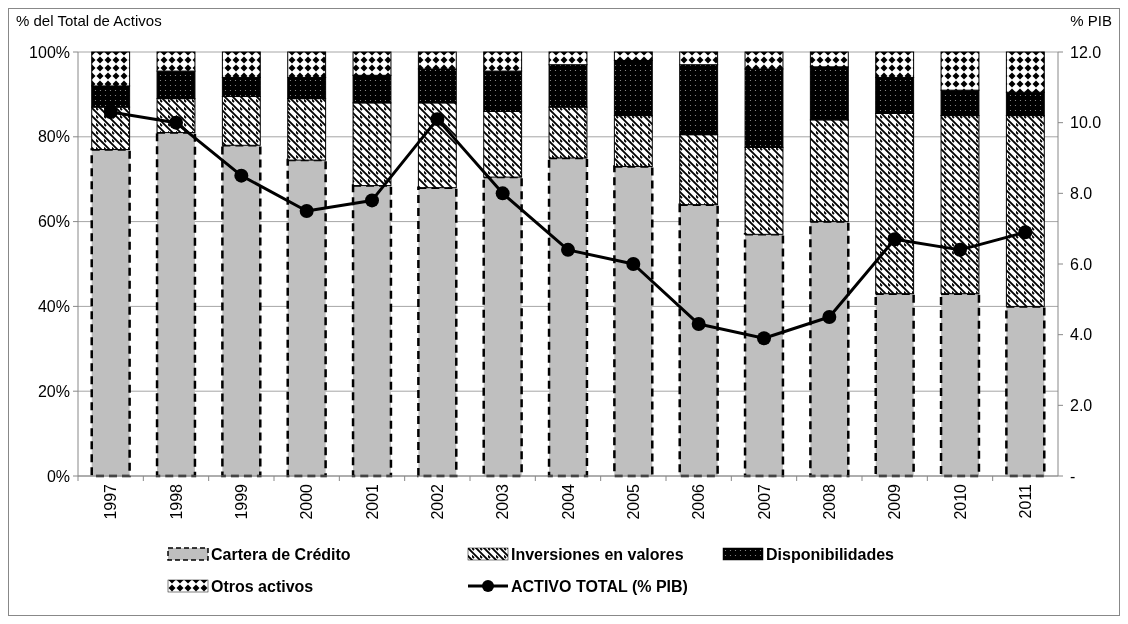  What do you see at coordinates (53, 391) in the screenshot?
I see `y-tick-label: 20%` at bounding box center [53, 391].